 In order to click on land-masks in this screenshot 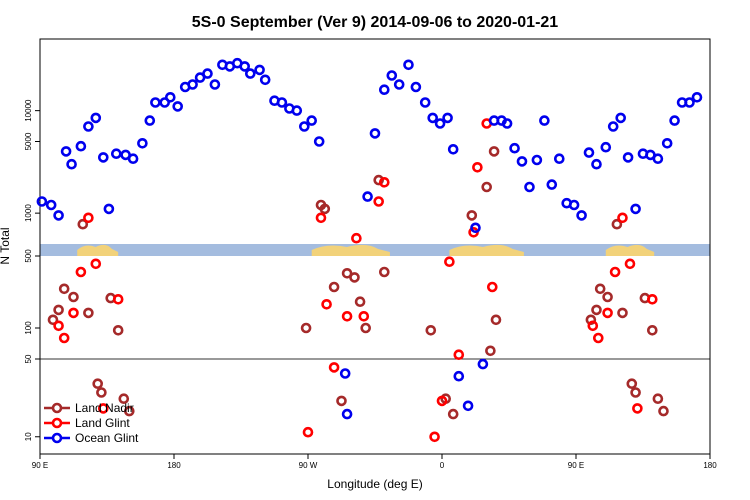, I will do `click(366, 250)`.